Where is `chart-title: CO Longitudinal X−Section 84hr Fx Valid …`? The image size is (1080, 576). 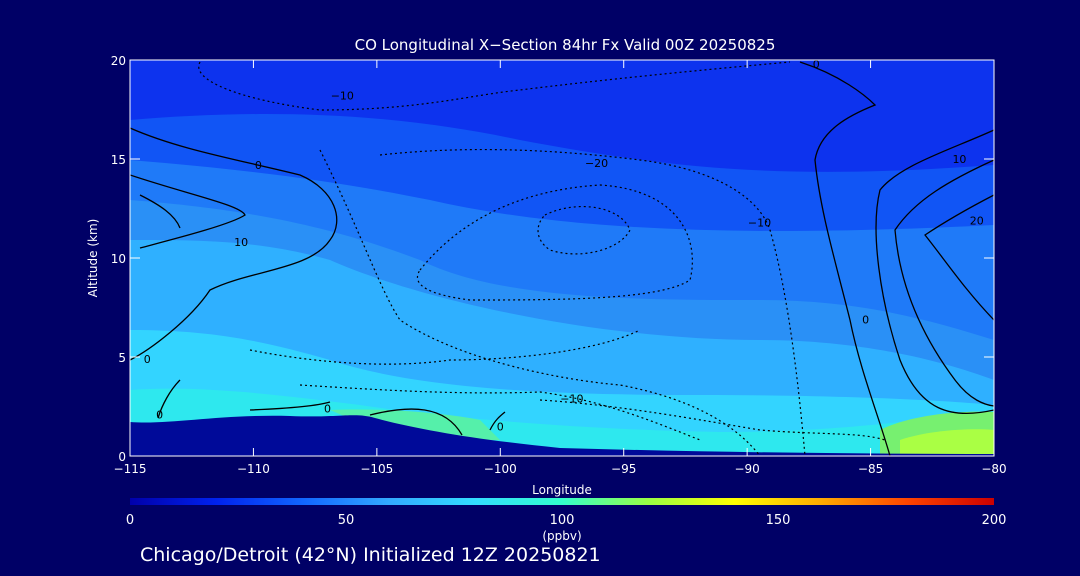
chart-title: CO Longitudinal X−Section 84hr Fx Valid … is located at coordinates (565, 45).